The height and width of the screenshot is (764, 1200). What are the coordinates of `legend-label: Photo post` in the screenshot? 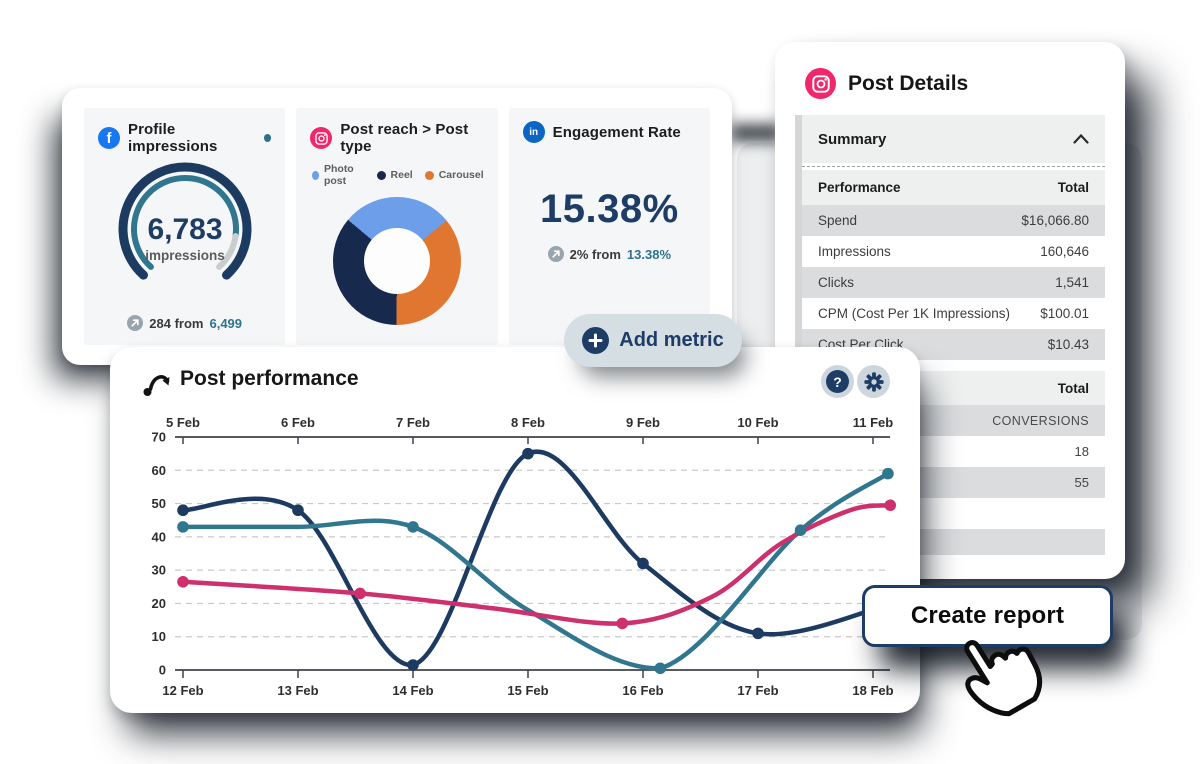 It's located at (338, 175).